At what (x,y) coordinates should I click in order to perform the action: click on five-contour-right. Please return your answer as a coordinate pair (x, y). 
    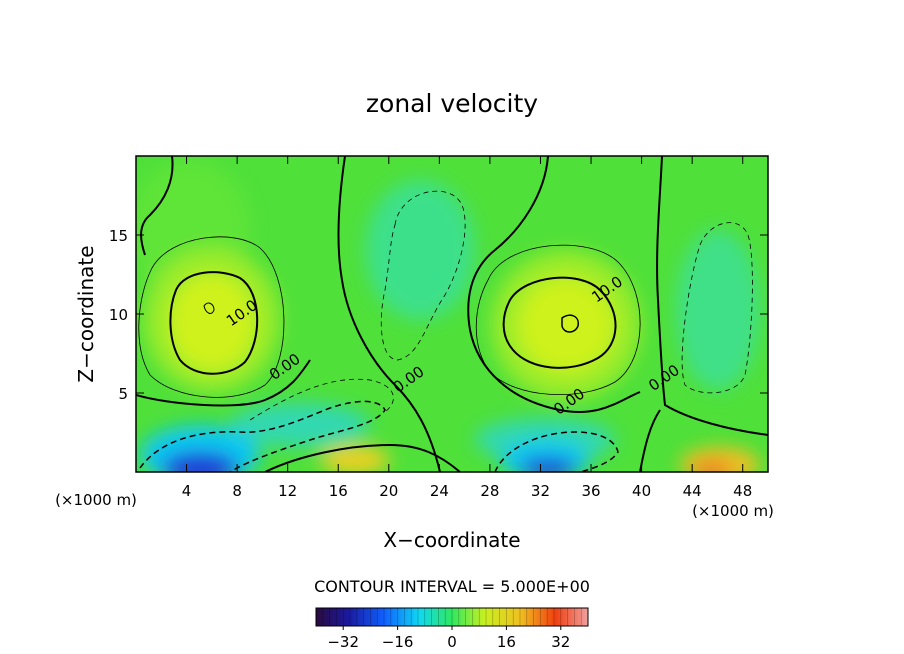
    Looking at the image, I should click on (558, 320).